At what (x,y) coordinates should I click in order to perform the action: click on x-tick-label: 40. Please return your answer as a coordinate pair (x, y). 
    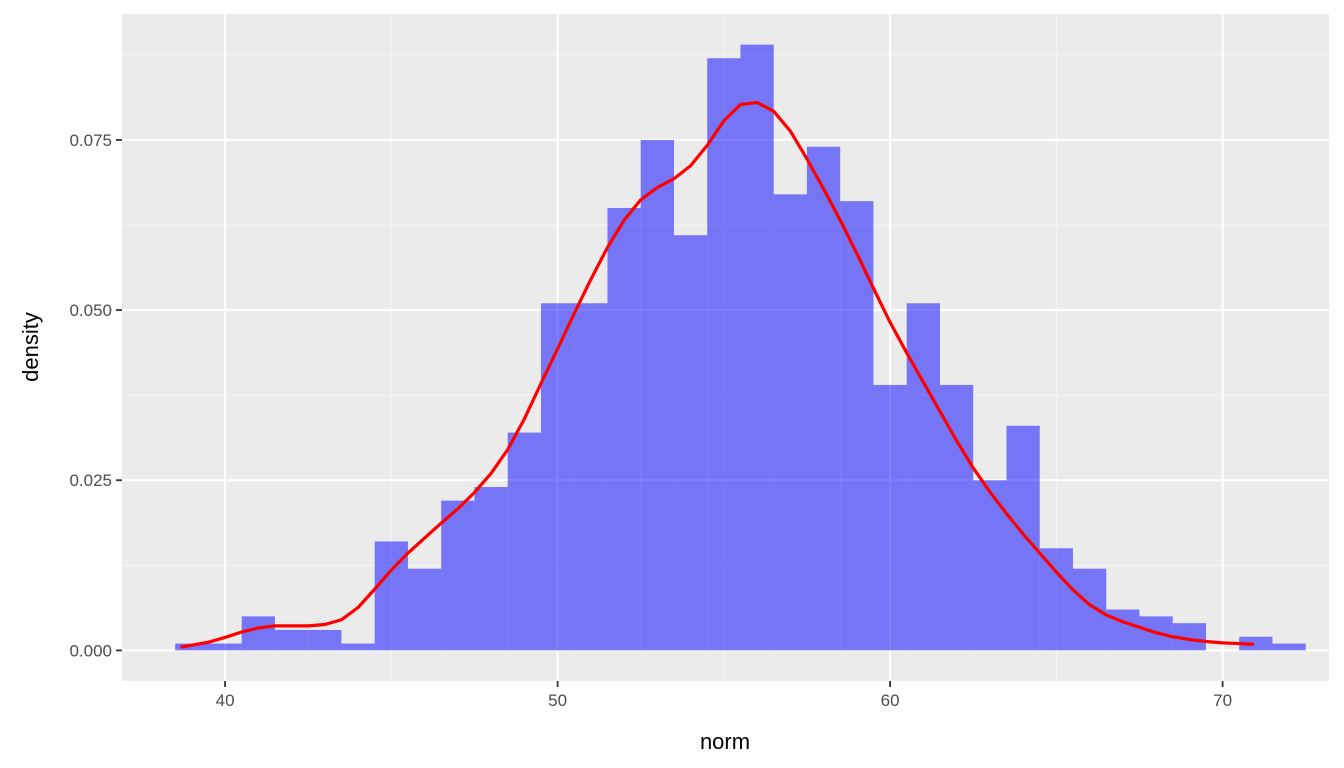
    Looking at the image, I should click on (225, 700).